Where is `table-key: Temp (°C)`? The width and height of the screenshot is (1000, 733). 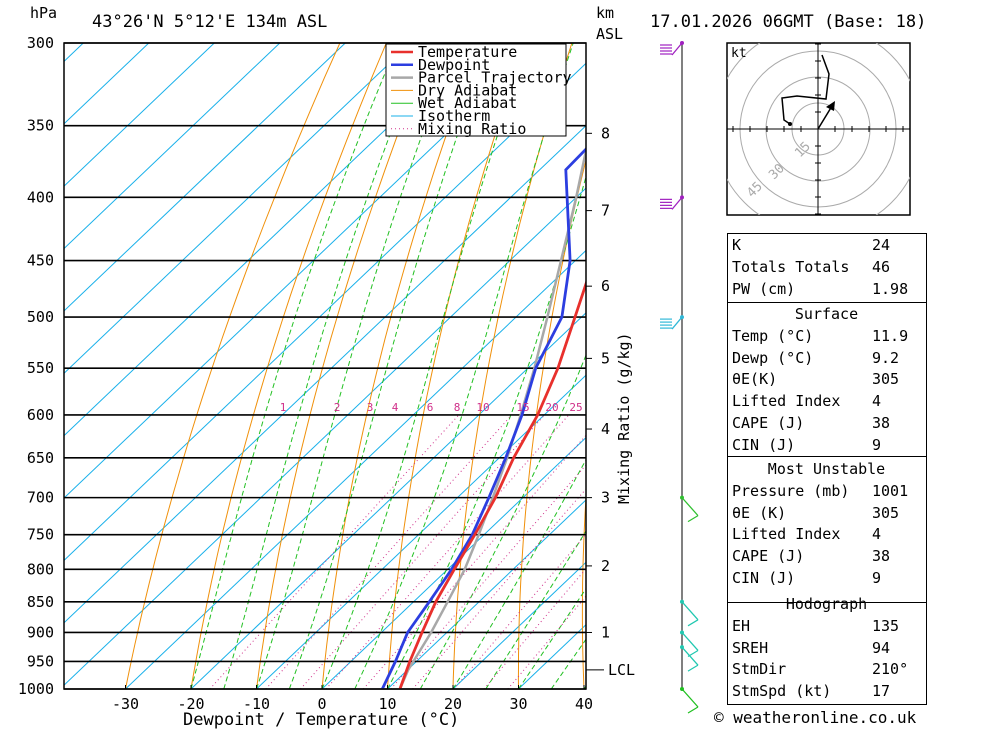
table-key: Temp (°C) is located at coordinates (773, 336).